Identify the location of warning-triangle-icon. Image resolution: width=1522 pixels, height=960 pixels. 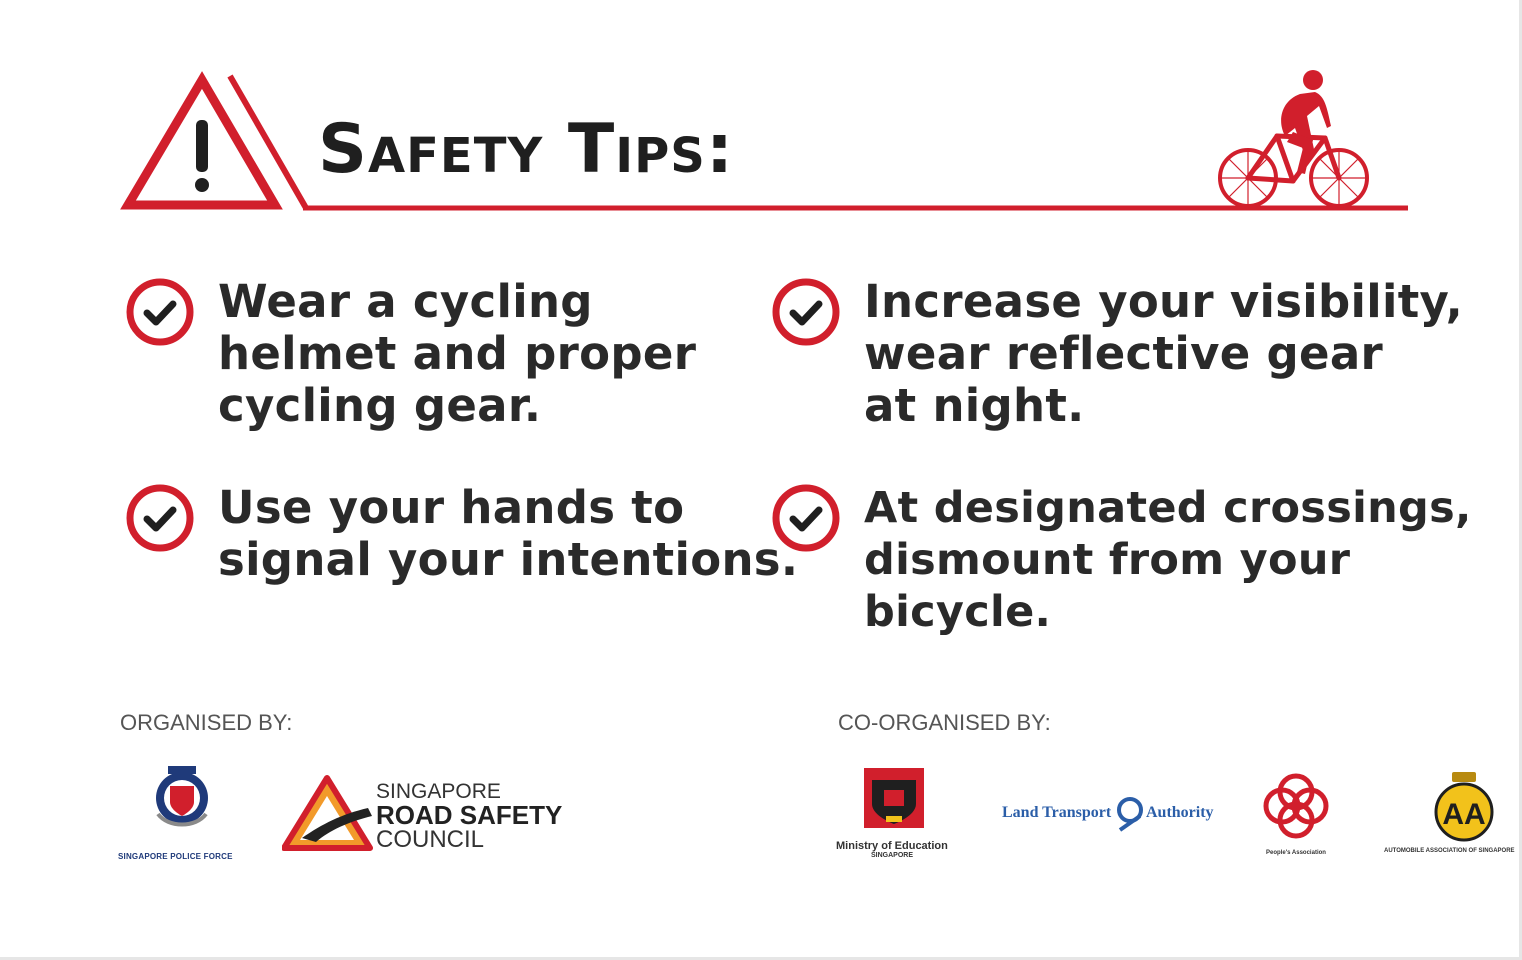
(764, 141).